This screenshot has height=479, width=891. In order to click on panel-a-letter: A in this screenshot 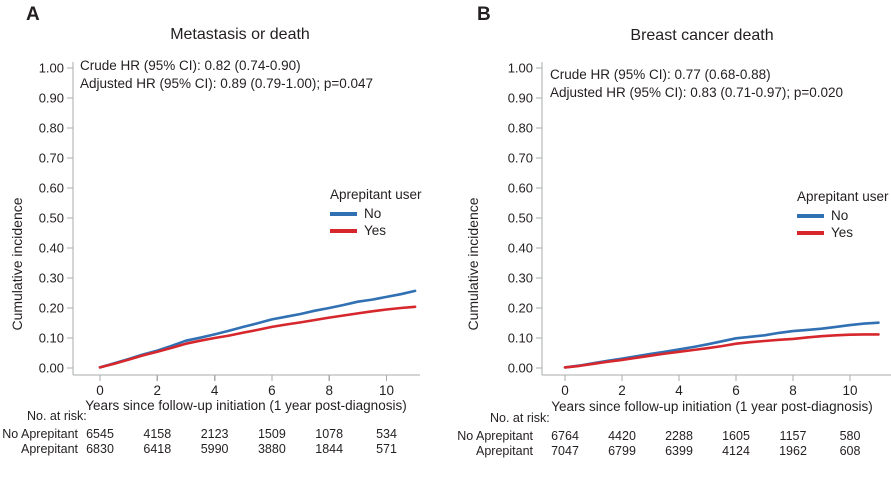, I will do `click(33, 14)`.